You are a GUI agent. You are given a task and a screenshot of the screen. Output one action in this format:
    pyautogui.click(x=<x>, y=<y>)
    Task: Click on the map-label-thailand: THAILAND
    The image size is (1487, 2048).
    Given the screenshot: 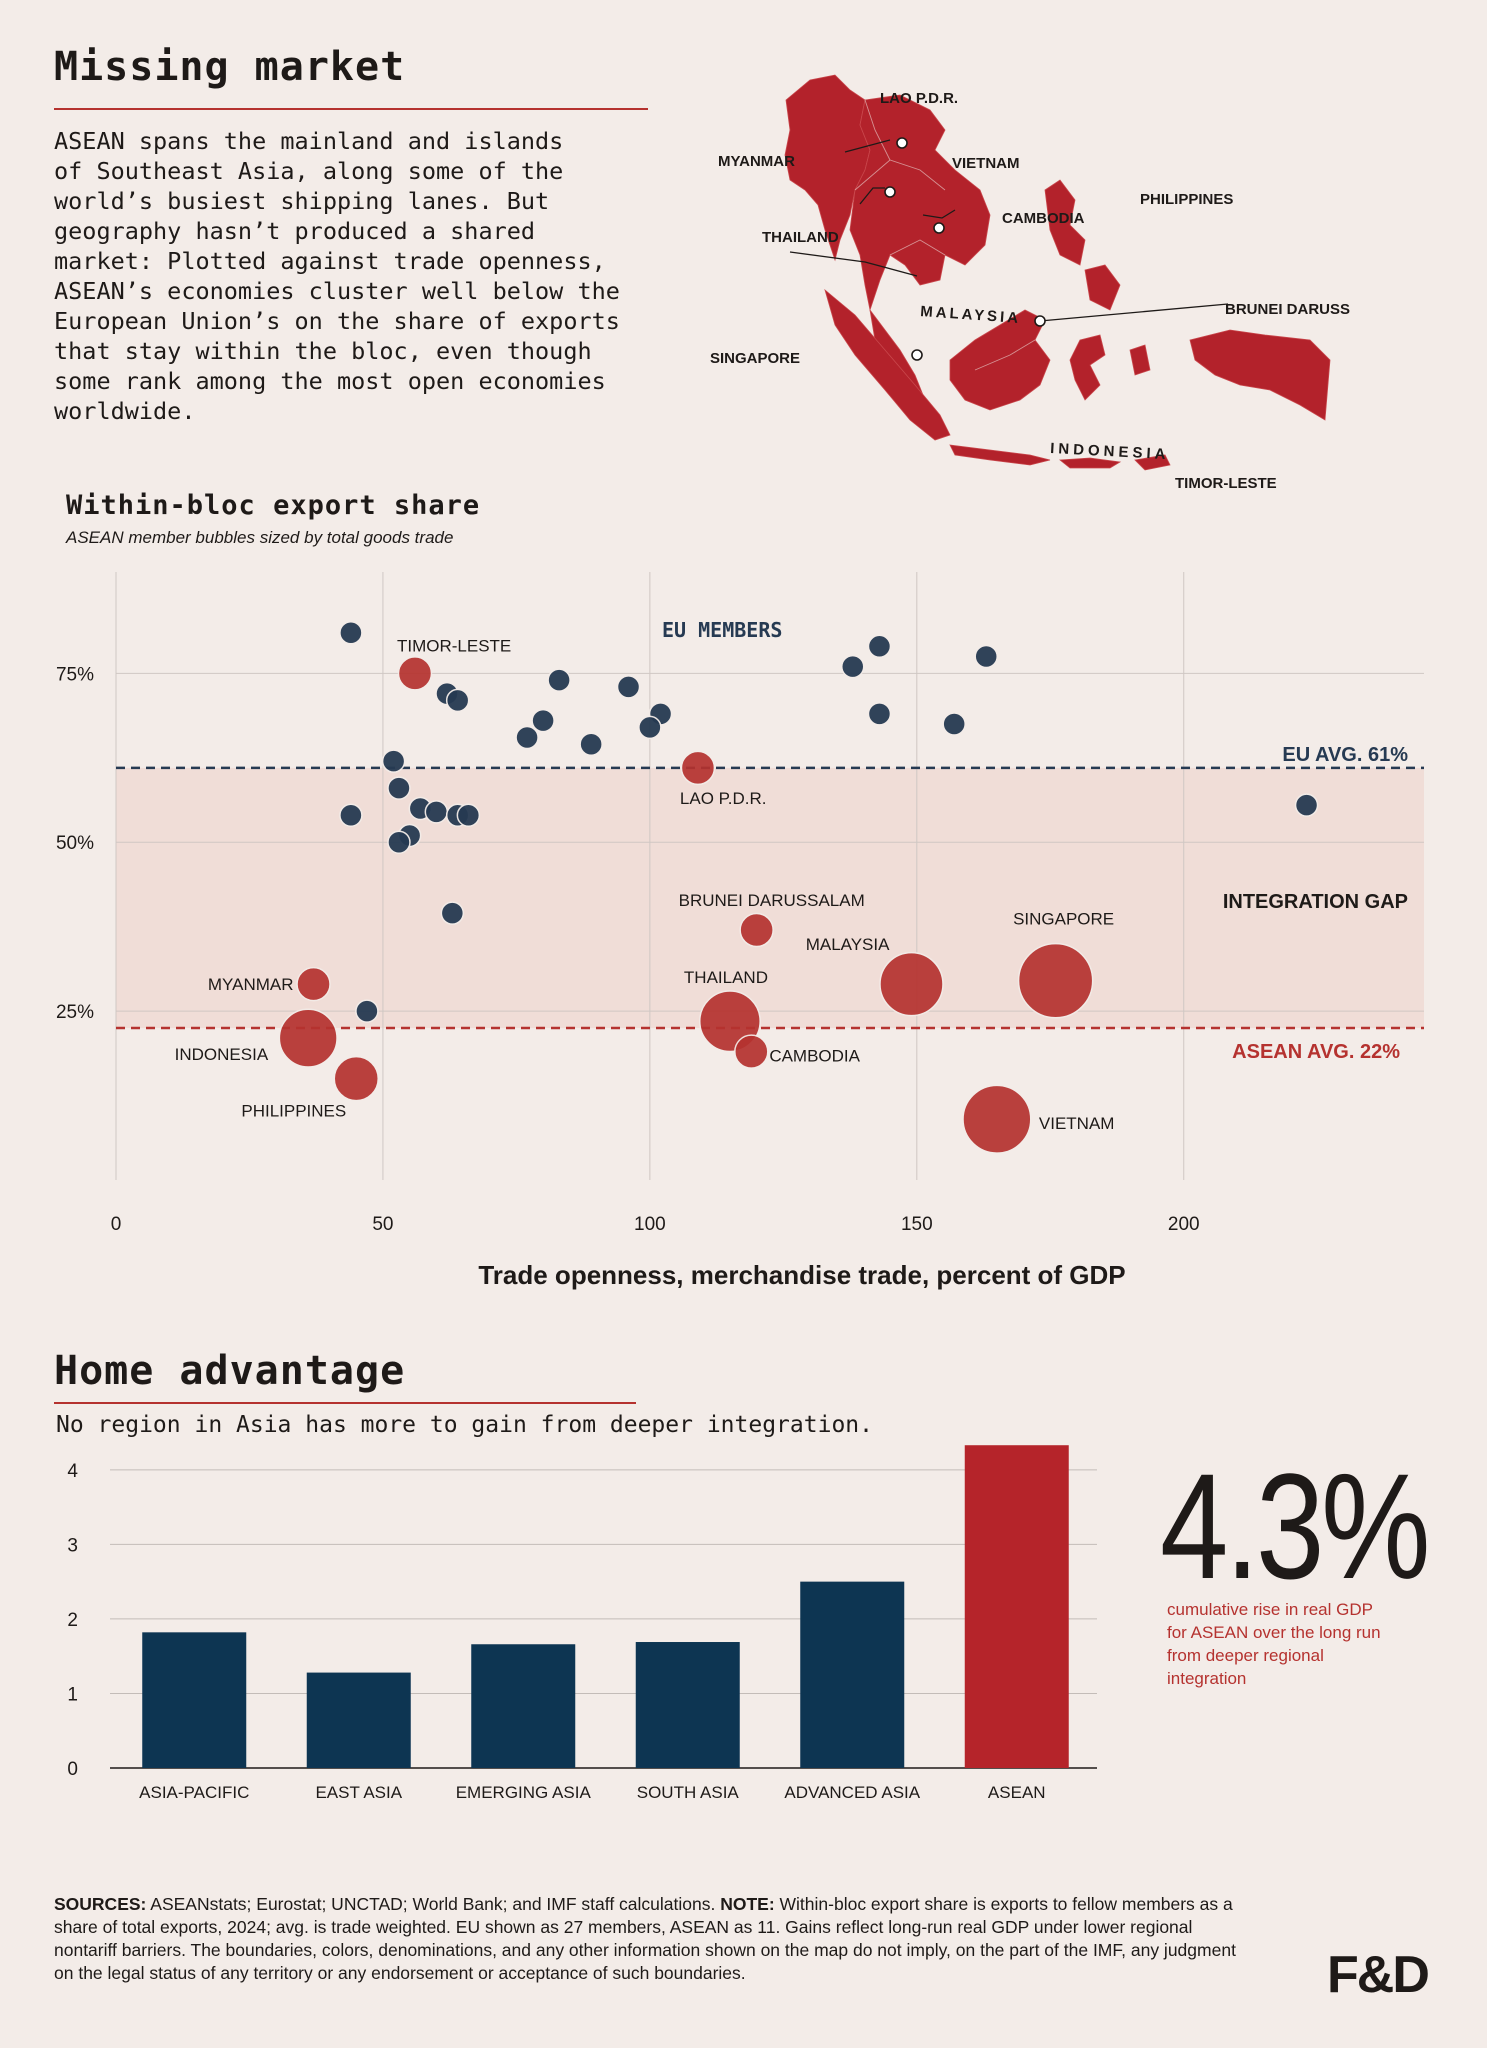 What is the action you would take?
    pyautogui.click(x=800, y=237)
    